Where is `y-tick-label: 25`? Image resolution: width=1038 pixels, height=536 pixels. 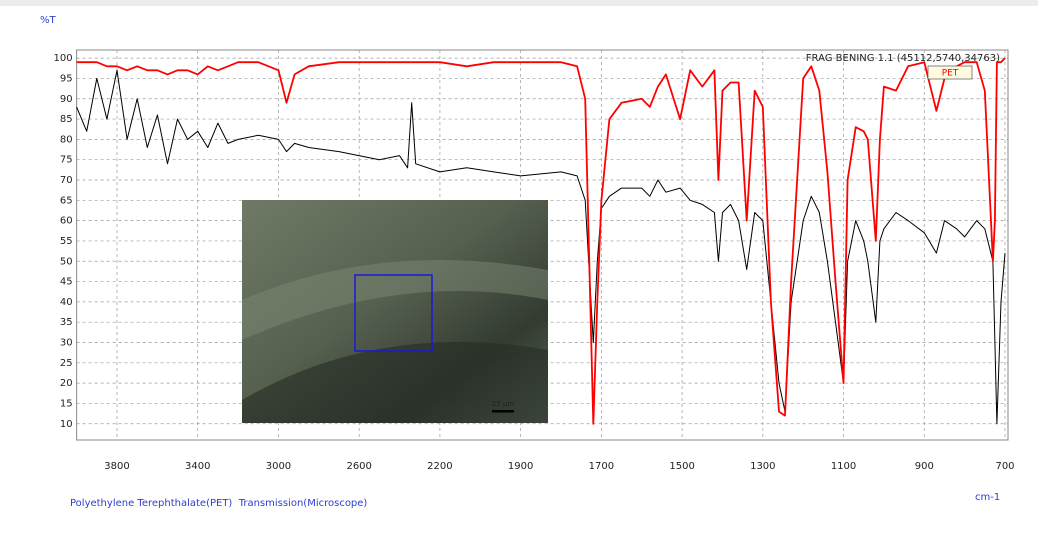 y-tick-label: 25 is located at coordinates (66, 363).